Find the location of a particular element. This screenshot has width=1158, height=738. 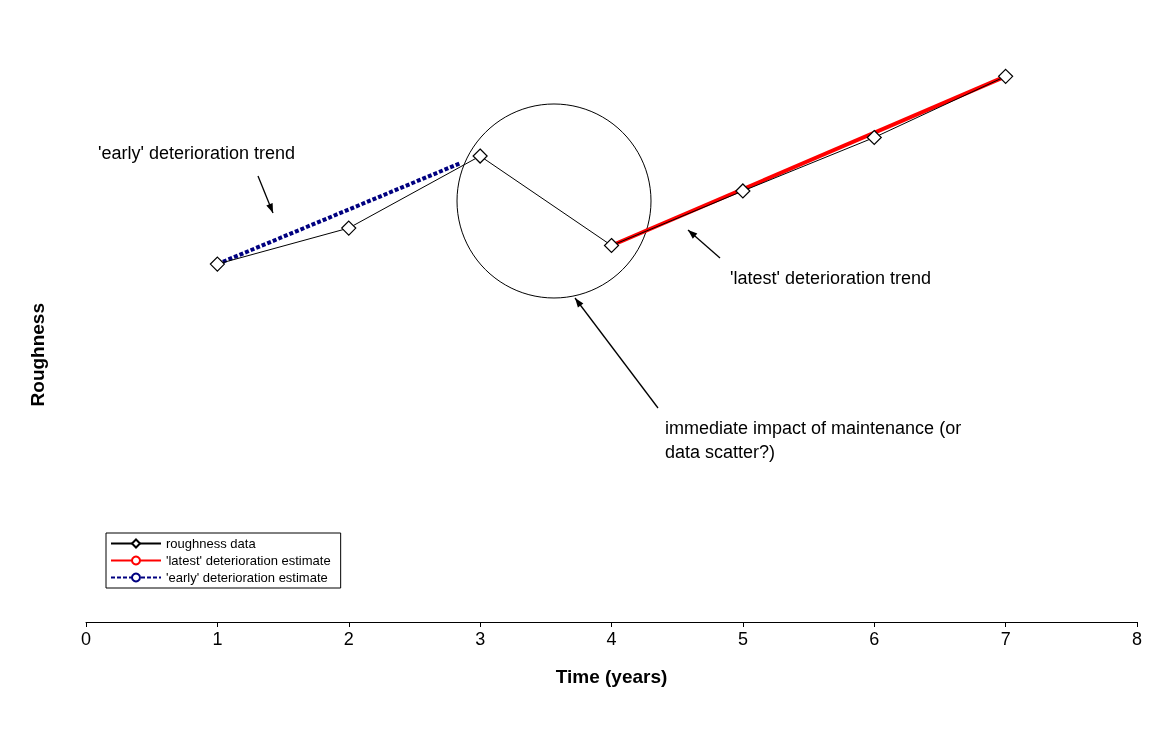

x-axis-title: Time (years) is located at coordinates (611, 676).